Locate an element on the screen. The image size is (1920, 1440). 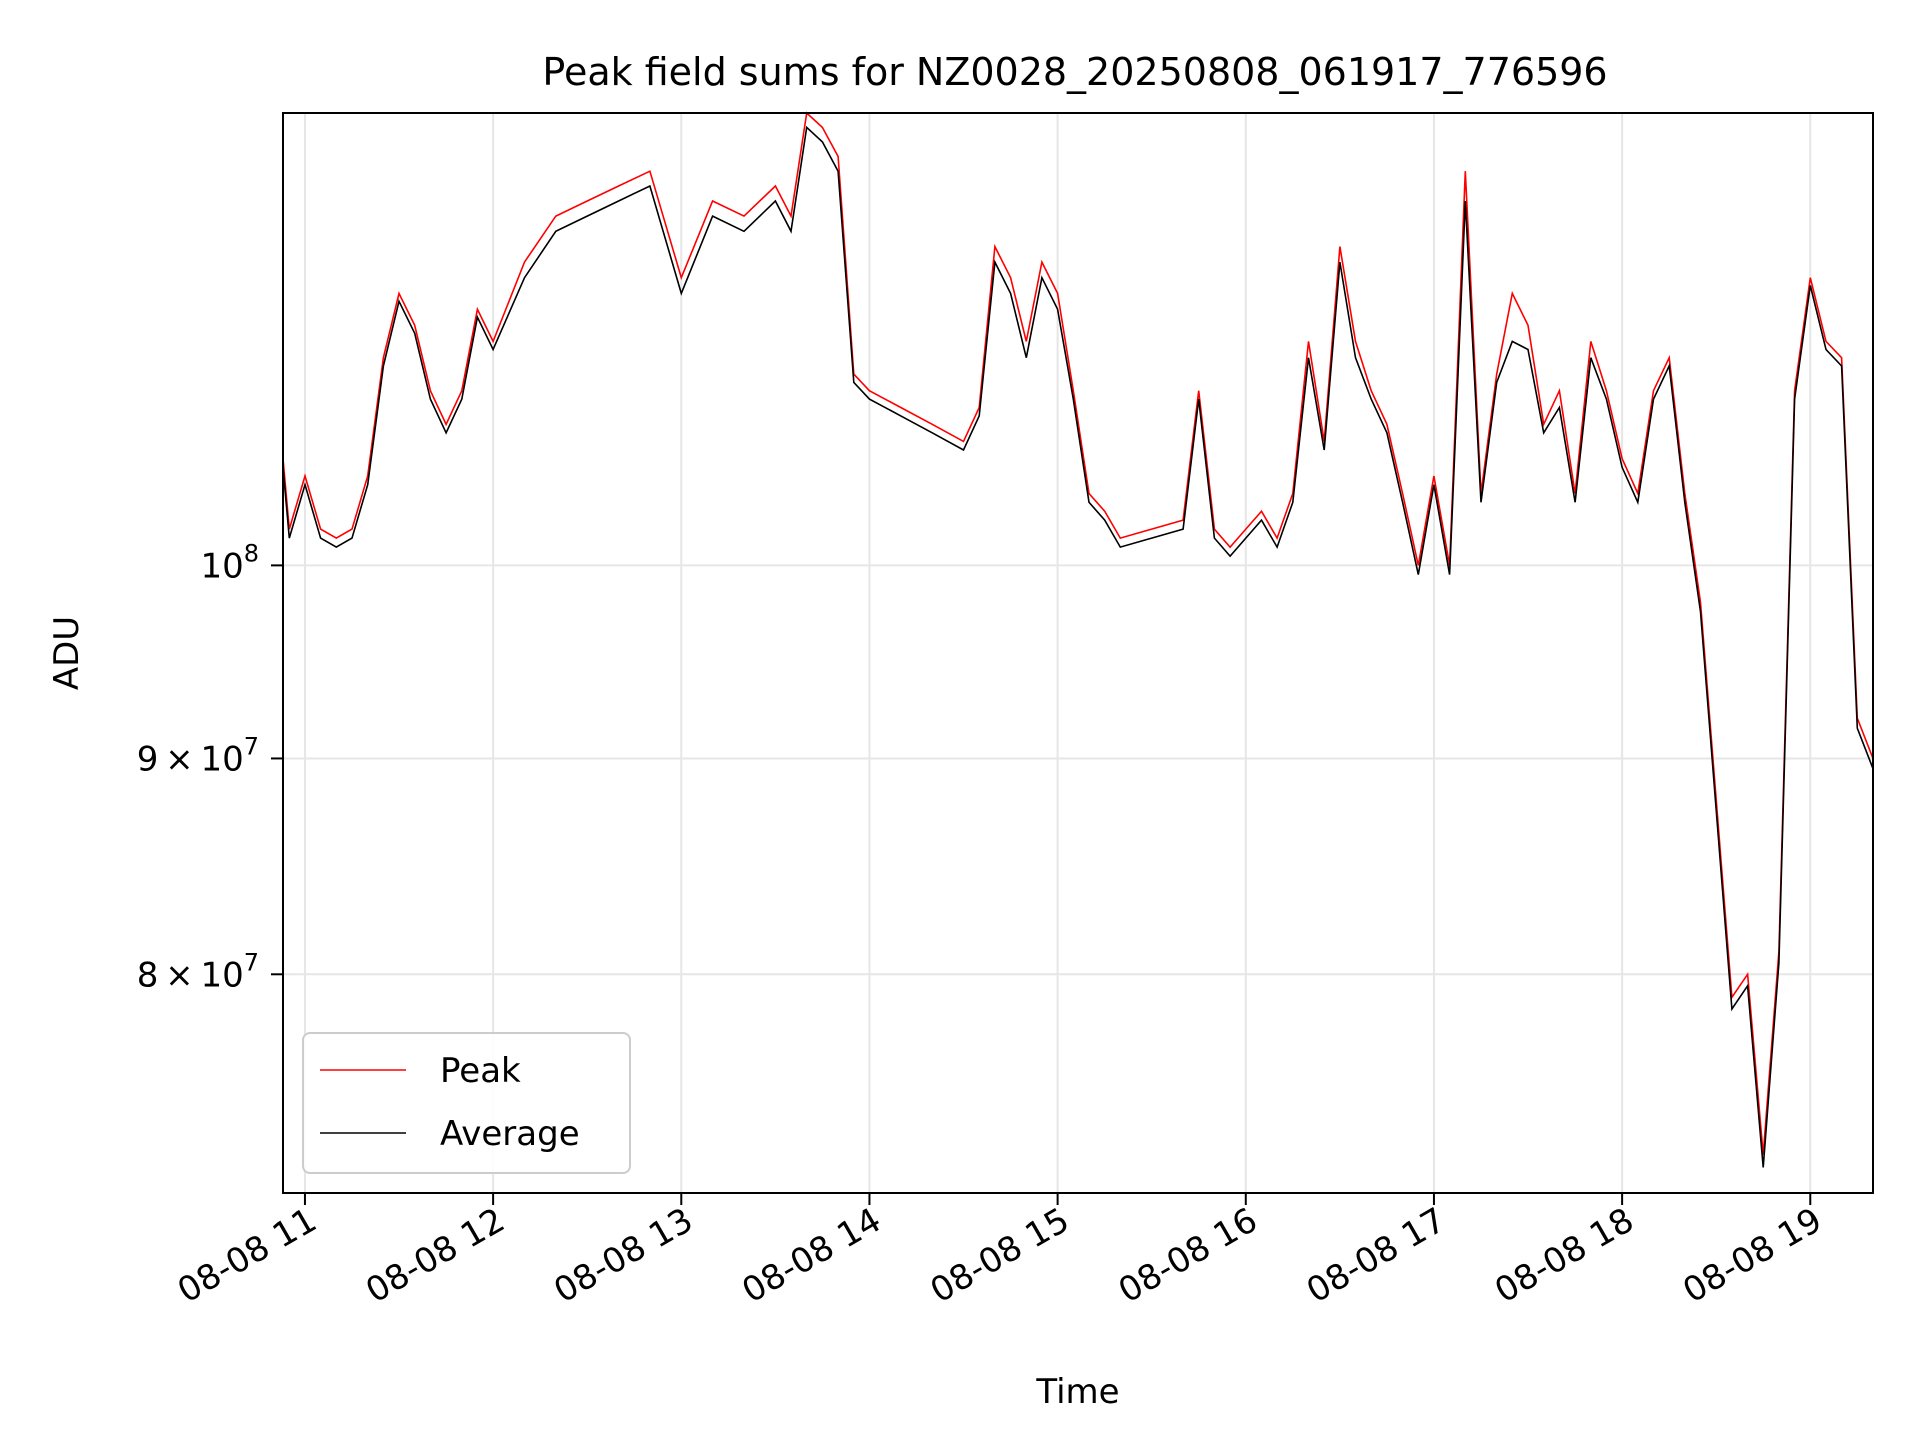
legend: Peak Average is located at coordinates (466, 1103).